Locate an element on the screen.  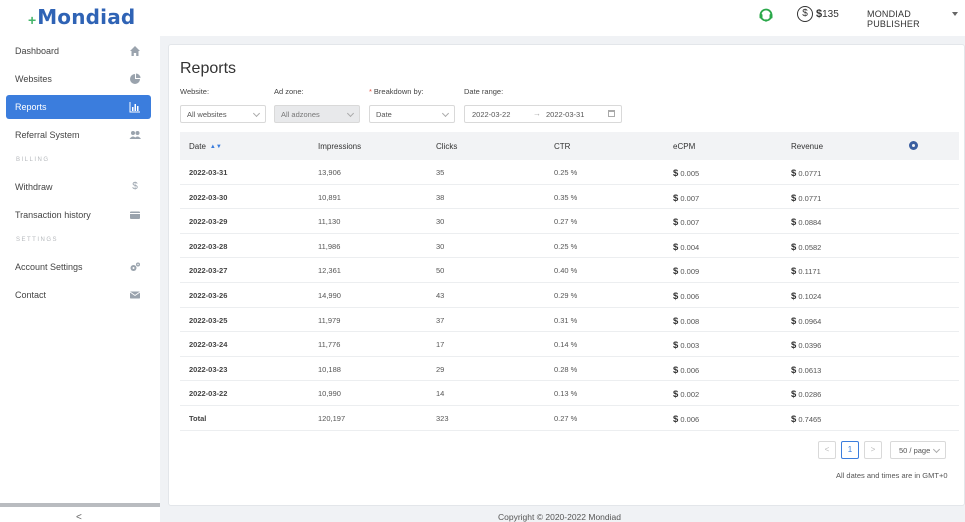
cell-value: 0.7465 is located at coordinates (810, 419).